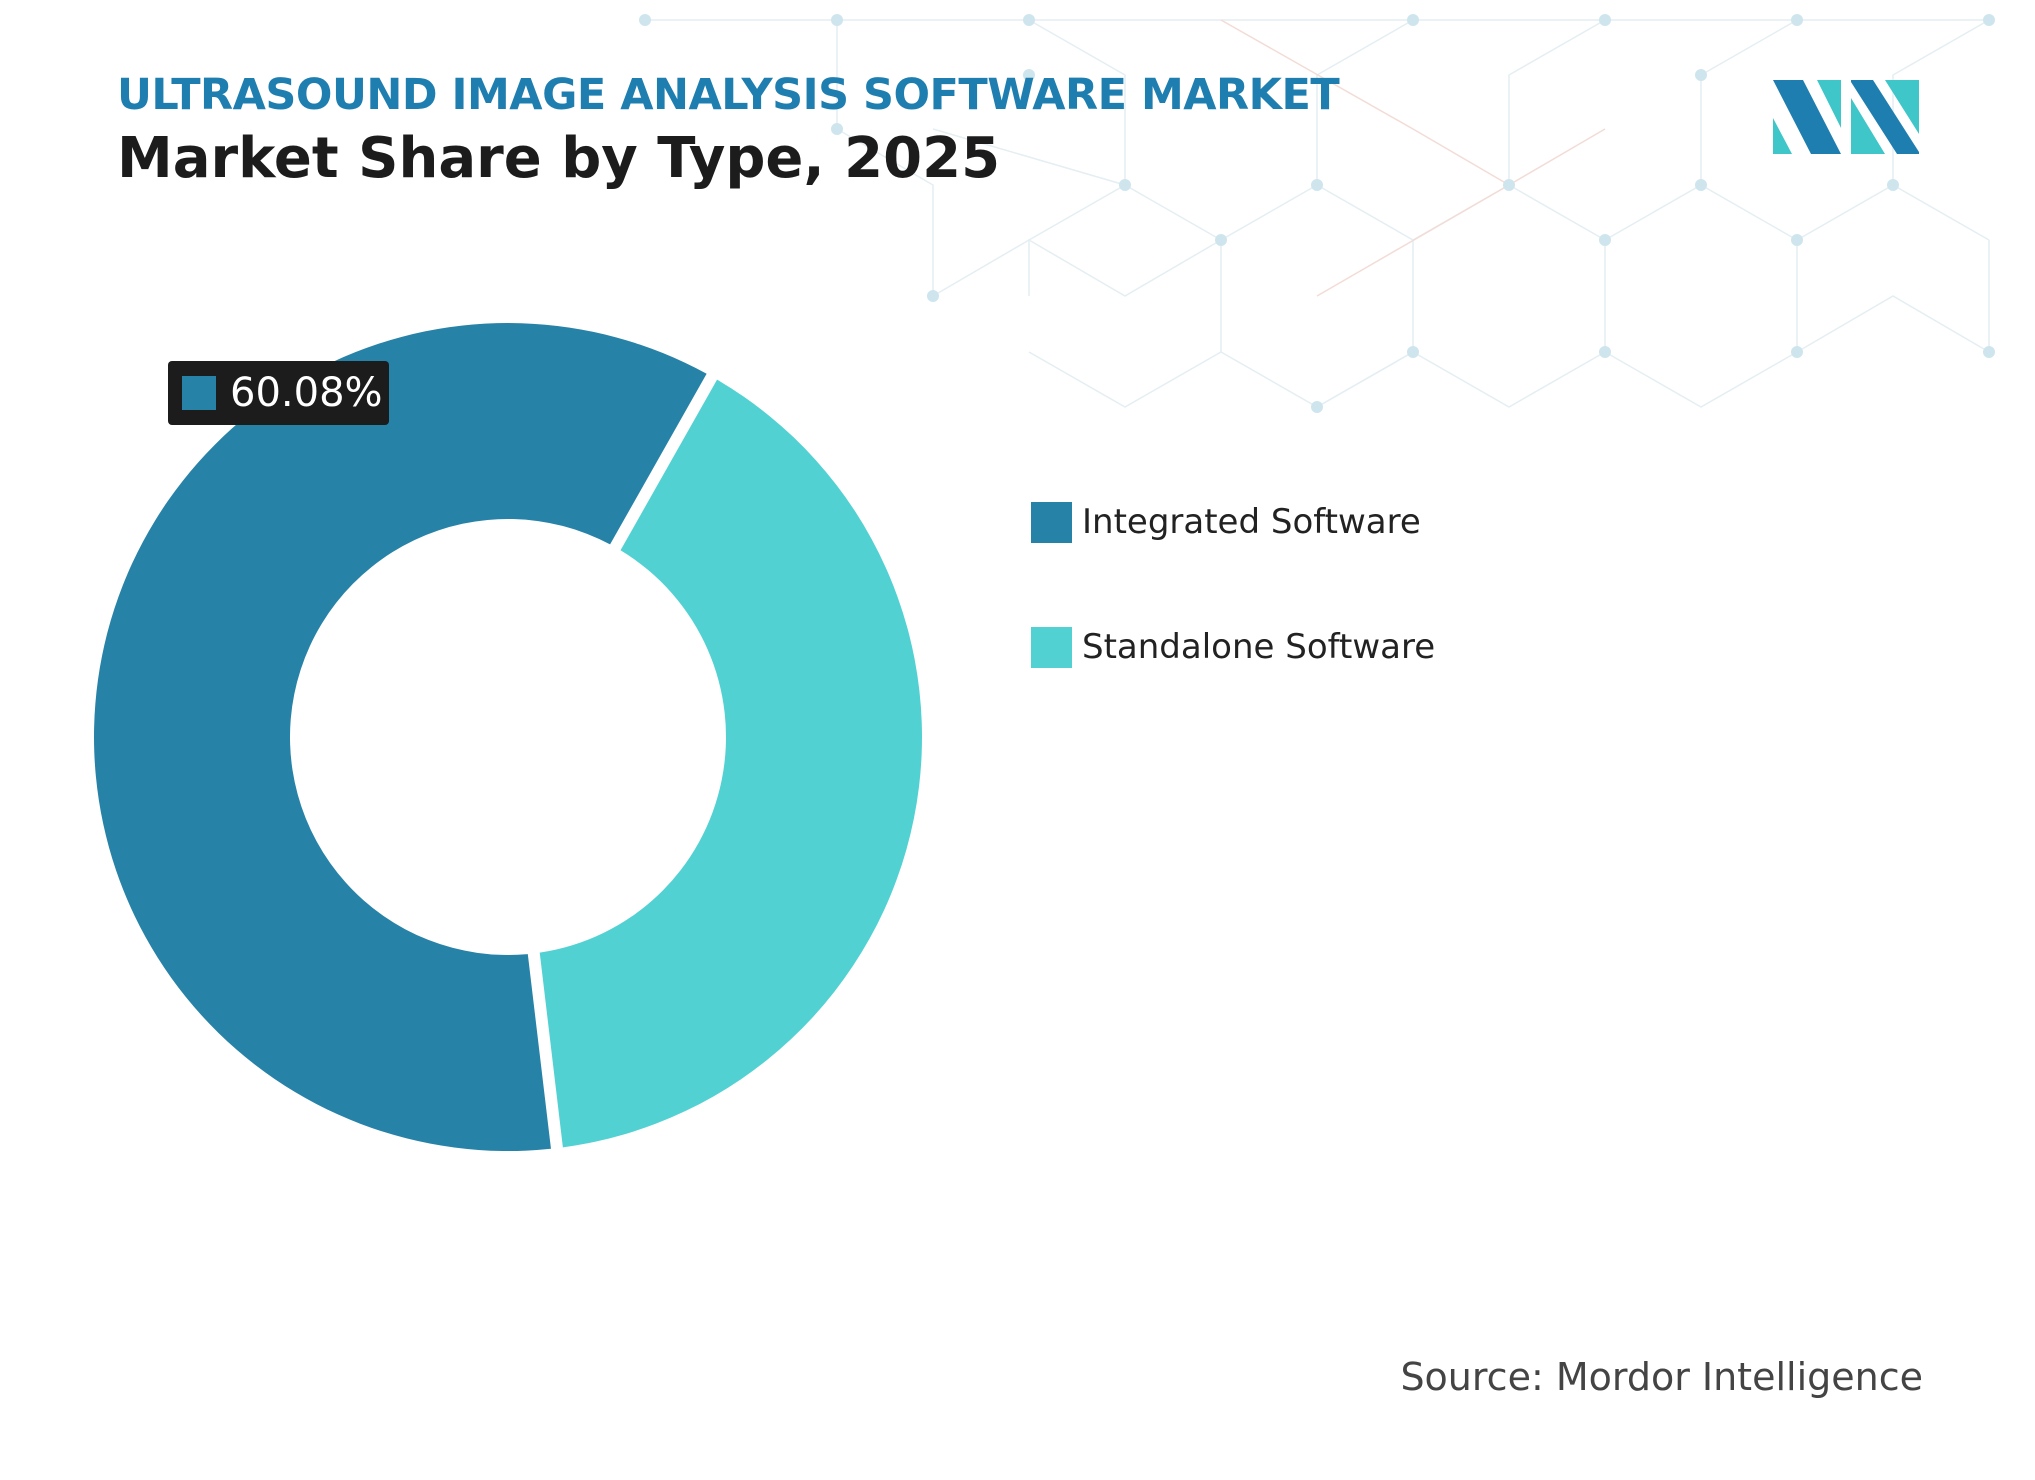 The width and height of the screenshot is (2035, 1480). I want to click on legend-item-integrated-software: Integrated Software, so click(1233, 522).